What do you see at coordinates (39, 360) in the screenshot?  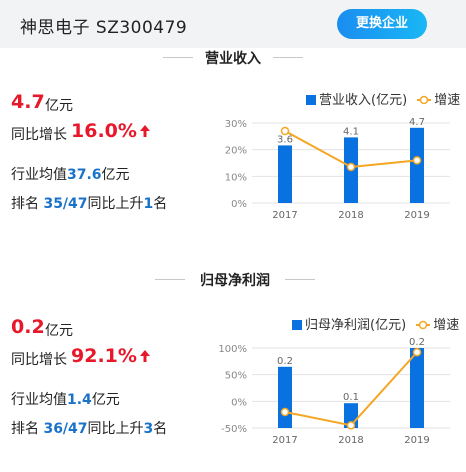 I see `profit-yoy-label: 同比增长` at bounding box center [39, 360].